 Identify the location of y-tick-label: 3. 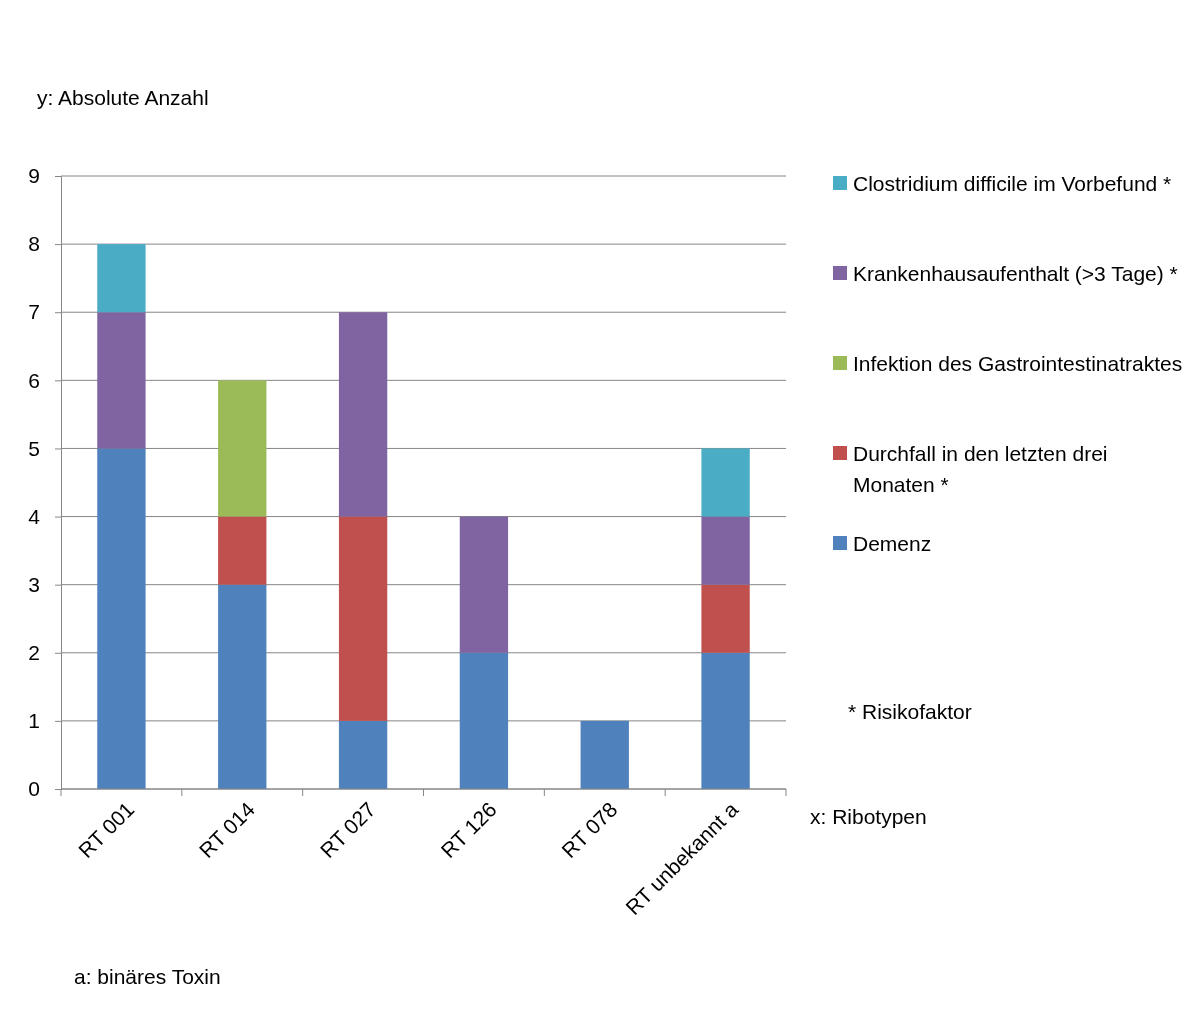
(34, 584).